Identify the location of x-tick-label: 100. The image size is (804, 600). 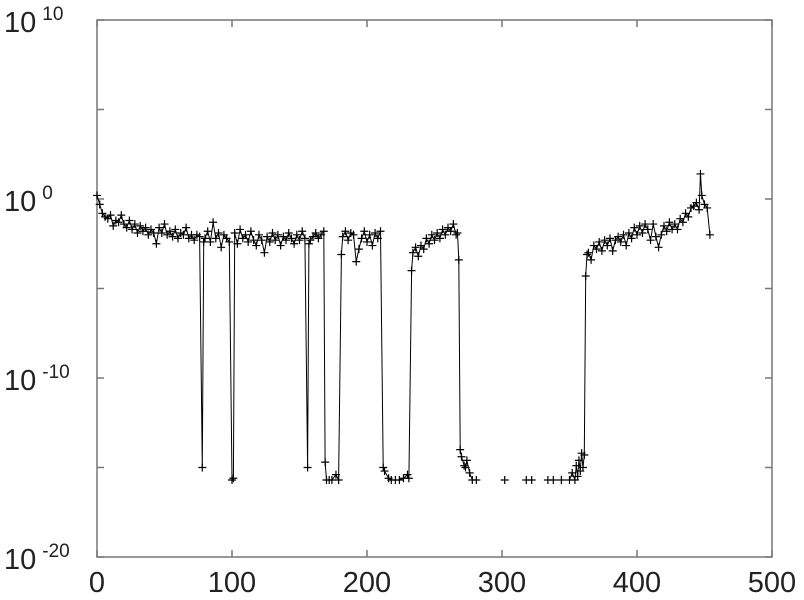
(232, 583).